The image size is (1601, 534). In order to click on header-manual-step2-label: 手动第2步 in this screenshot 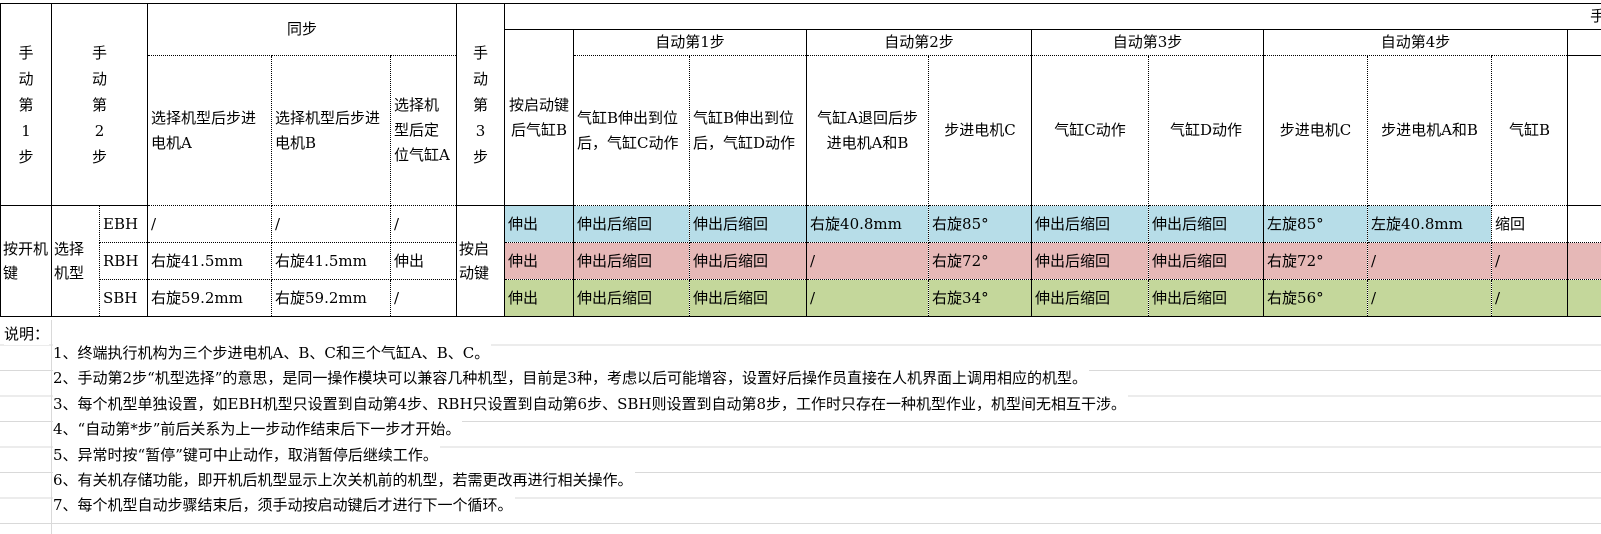, I will do `click(100, 104)`.